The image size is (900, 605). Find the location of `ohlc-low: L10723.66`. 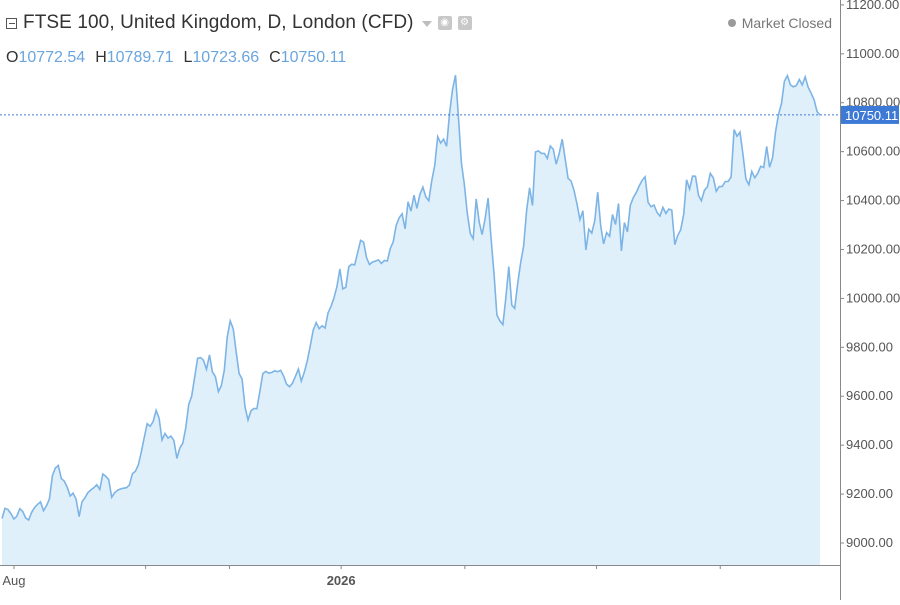

ohlc-low: L10723.66 is located at coordinates (221, 57).